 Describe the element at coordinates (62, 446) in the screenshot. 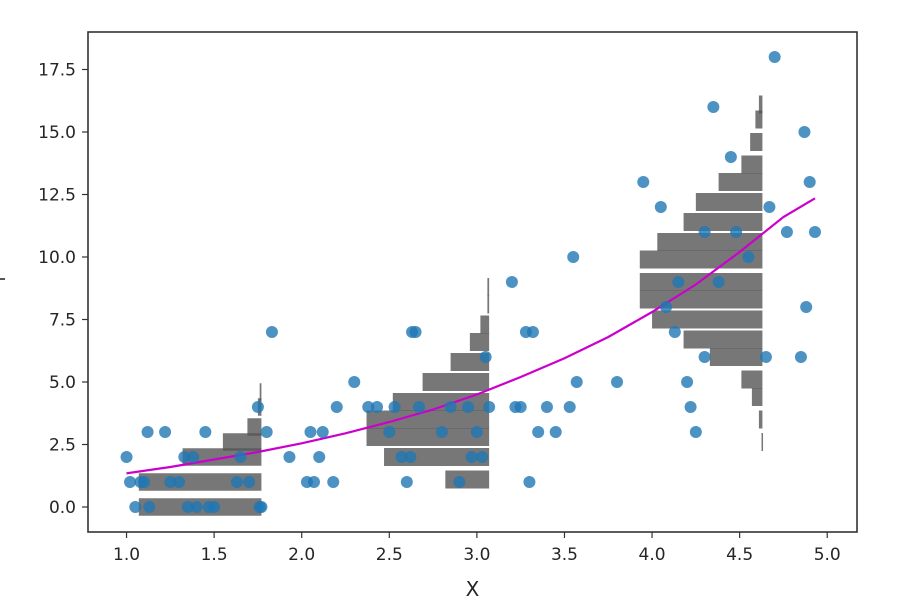

I see `y-tick-label: 2.5` at that location.